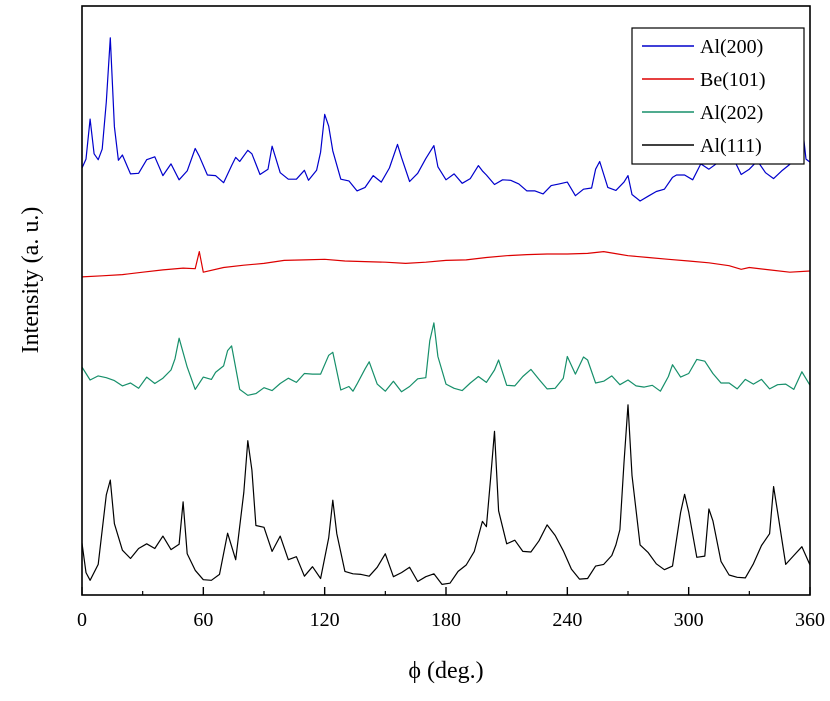  Describe the element at coordinates (731, 146) in the screenshot. I see `legend-label-3: Al(111)` at that location.